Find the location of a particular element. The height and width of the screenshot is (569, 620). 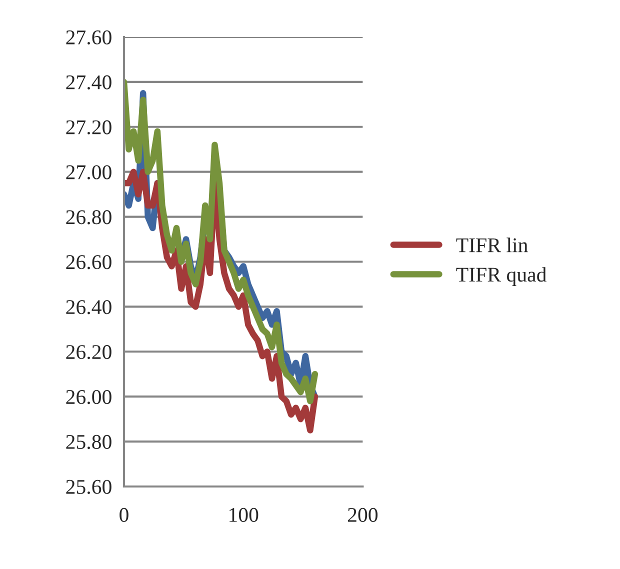

y-tick-label: 26.80 is located at coordinates (89, 217).